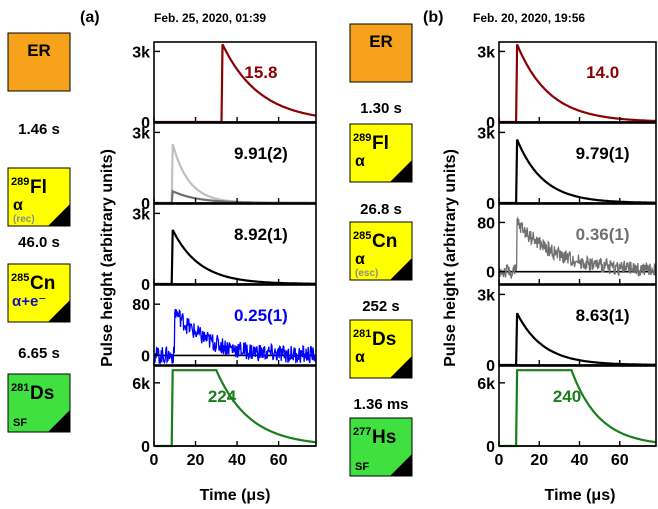 The width and height of the screenshot is (658, 509). I want to click on nuclide-box-cn: 285 Cnα+e⁻, so click(39, 293).